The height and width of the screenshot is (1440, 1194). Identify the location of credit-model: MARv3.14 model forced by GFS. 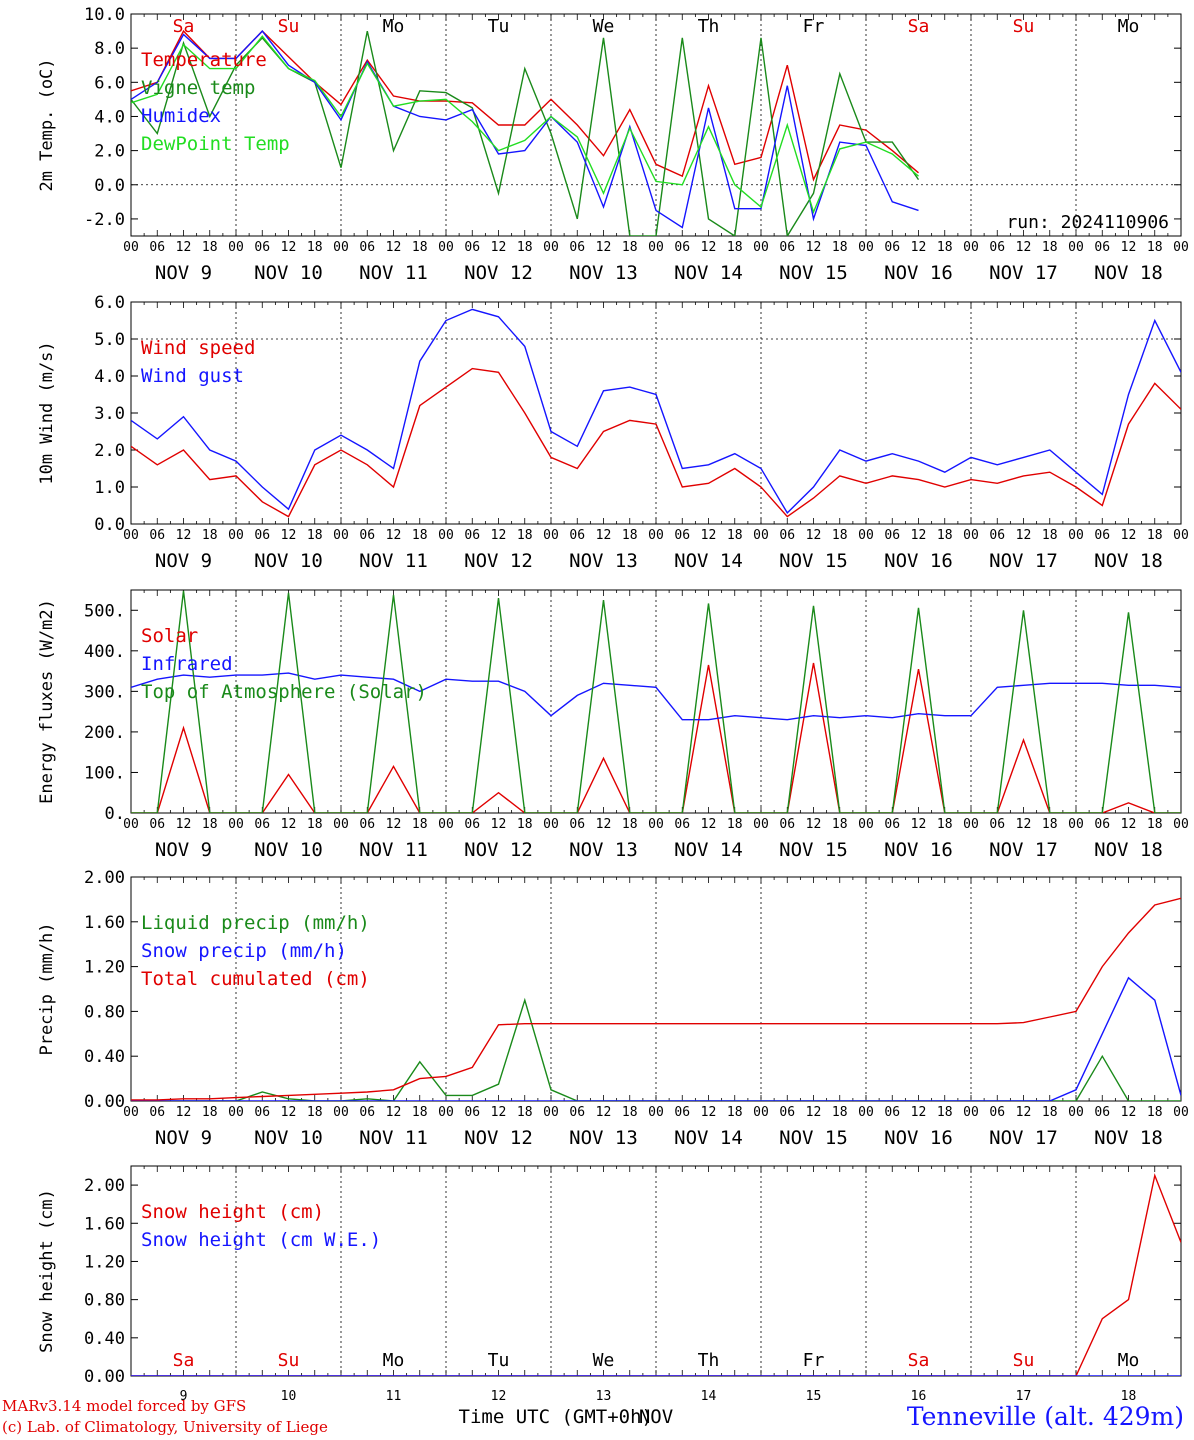
(124, 1406).